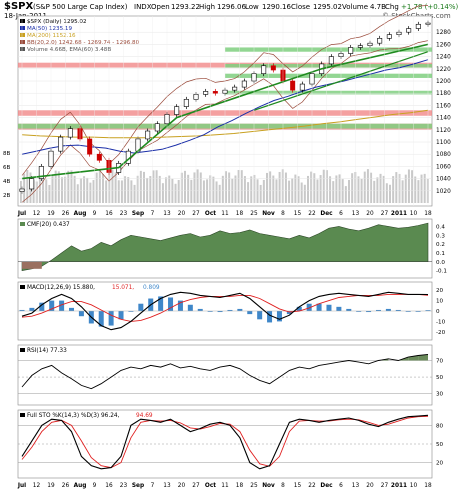 This screenshot has width=461, height=489. What do you see at coordinates (327, 7) in the screenshot?
I see `close-value: 1295.02` at bounding box center [327, 7].